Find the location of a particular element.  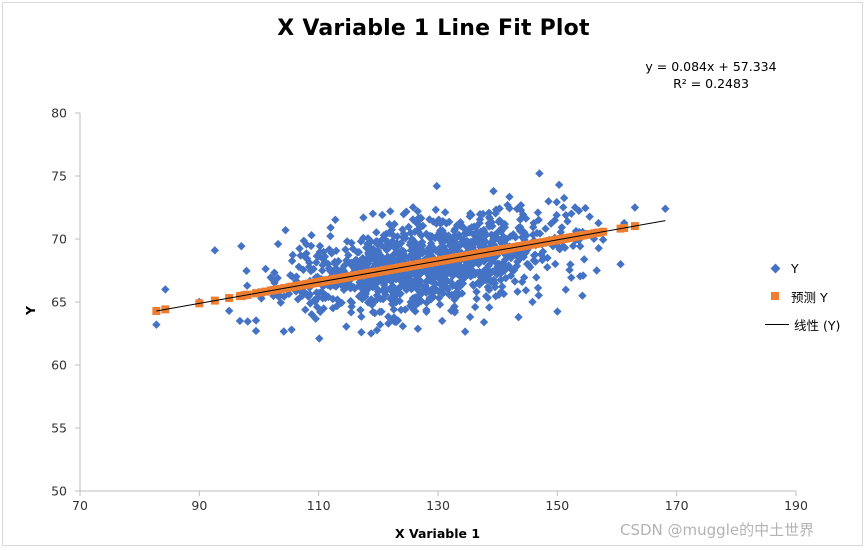

y-tick-label: 75 is located at coordinates (59, 176).